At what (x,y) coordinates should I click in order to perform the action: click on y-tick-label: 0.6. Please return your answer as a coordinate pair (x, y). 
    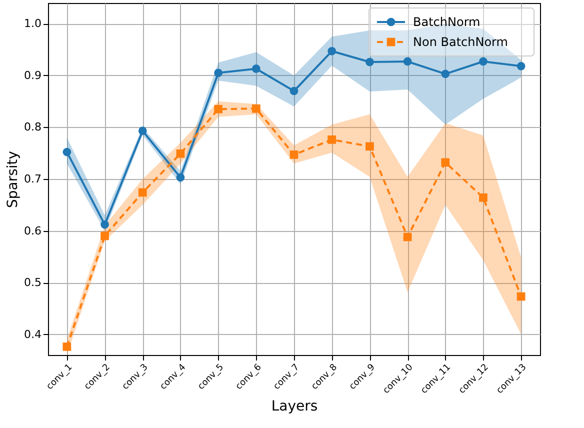
    Looking at the image, I should click on (33, 231).